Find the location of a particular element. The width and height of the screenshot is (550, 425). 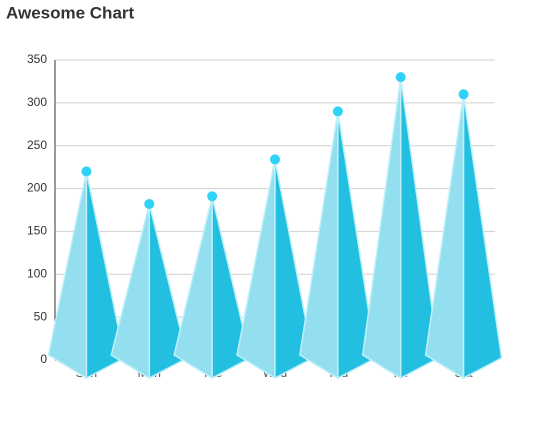

y-tick-label: 150 is located at coordinates (37, 231).